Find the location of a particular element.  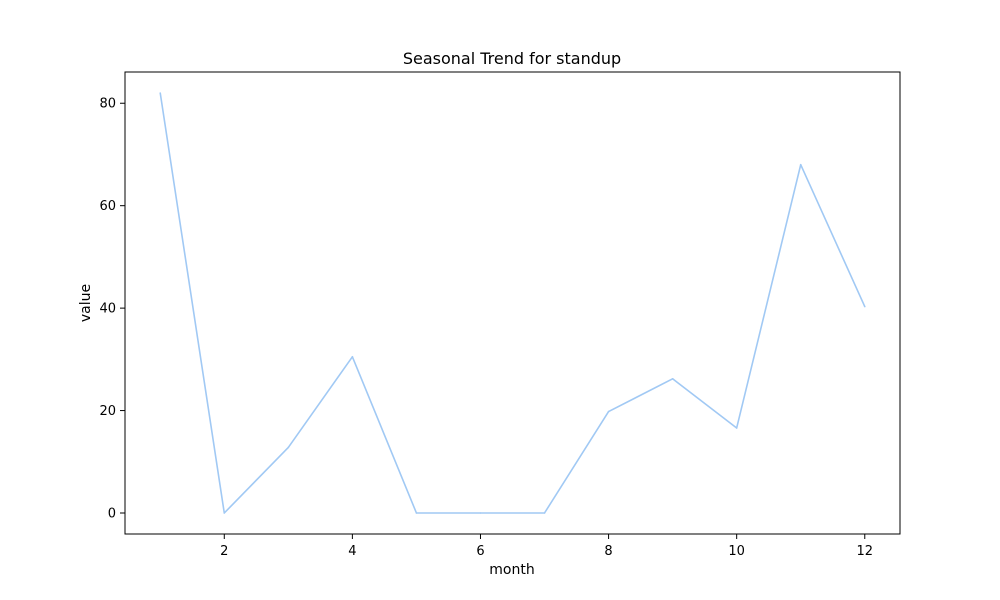

x-tick-label: 10 is located at coordinates (736, 551).